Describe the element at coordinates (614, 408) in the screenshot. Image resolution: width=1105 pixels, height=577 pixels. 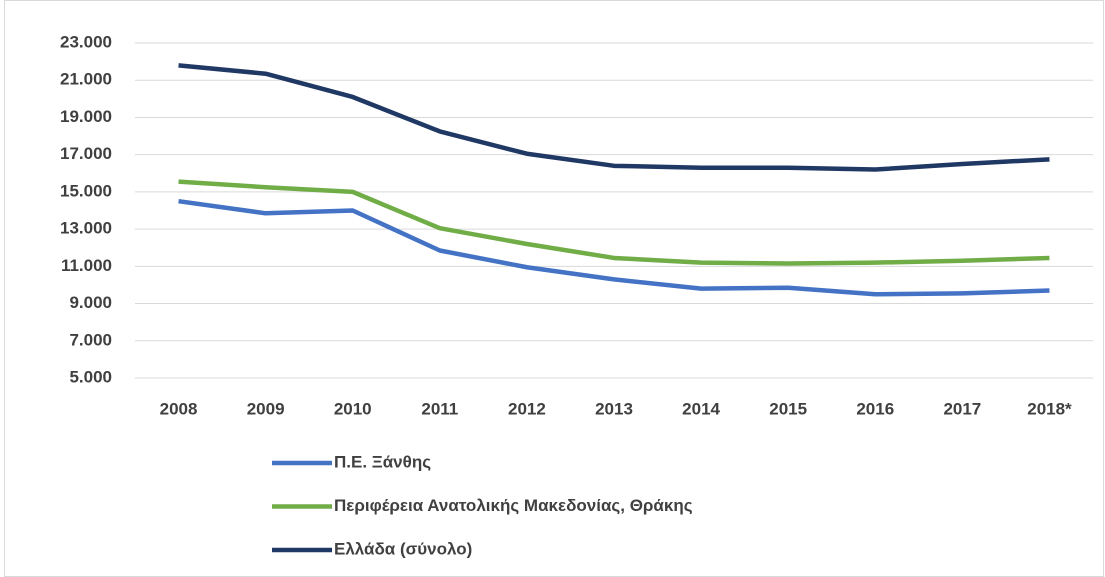
I see `x-tick-label: 2013` at that location.